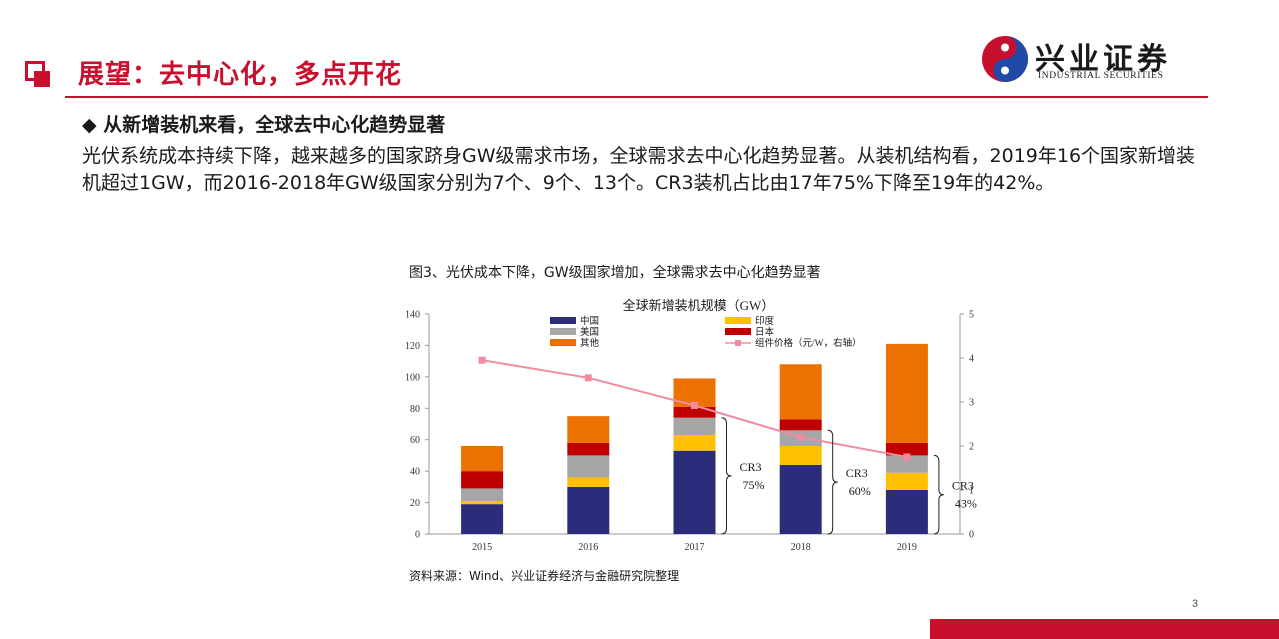 This screenshot has width=1279, height=639. I want to click on cr3-value-2018: 60%, so click(860, 491).